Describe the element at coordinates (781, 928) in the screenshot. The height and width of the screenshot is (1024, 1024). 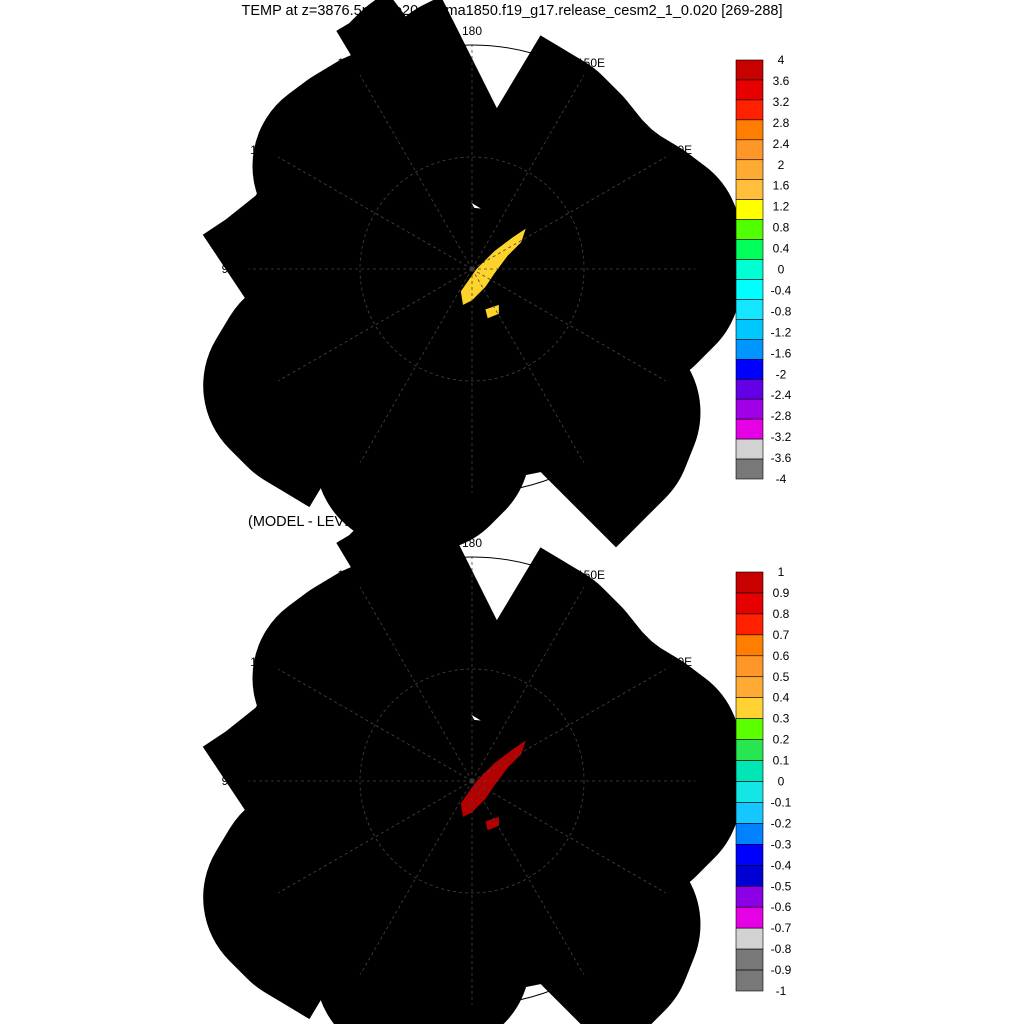
I see `colorbar-label: -0.7` at that location.